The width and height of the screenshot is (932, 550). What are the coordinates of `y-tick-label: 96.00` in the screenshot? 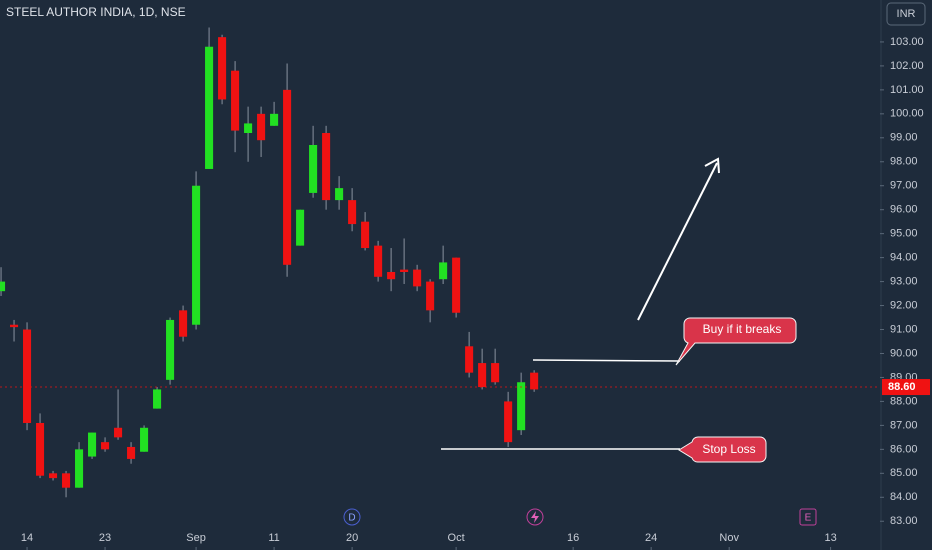 It's located at (904, 210).